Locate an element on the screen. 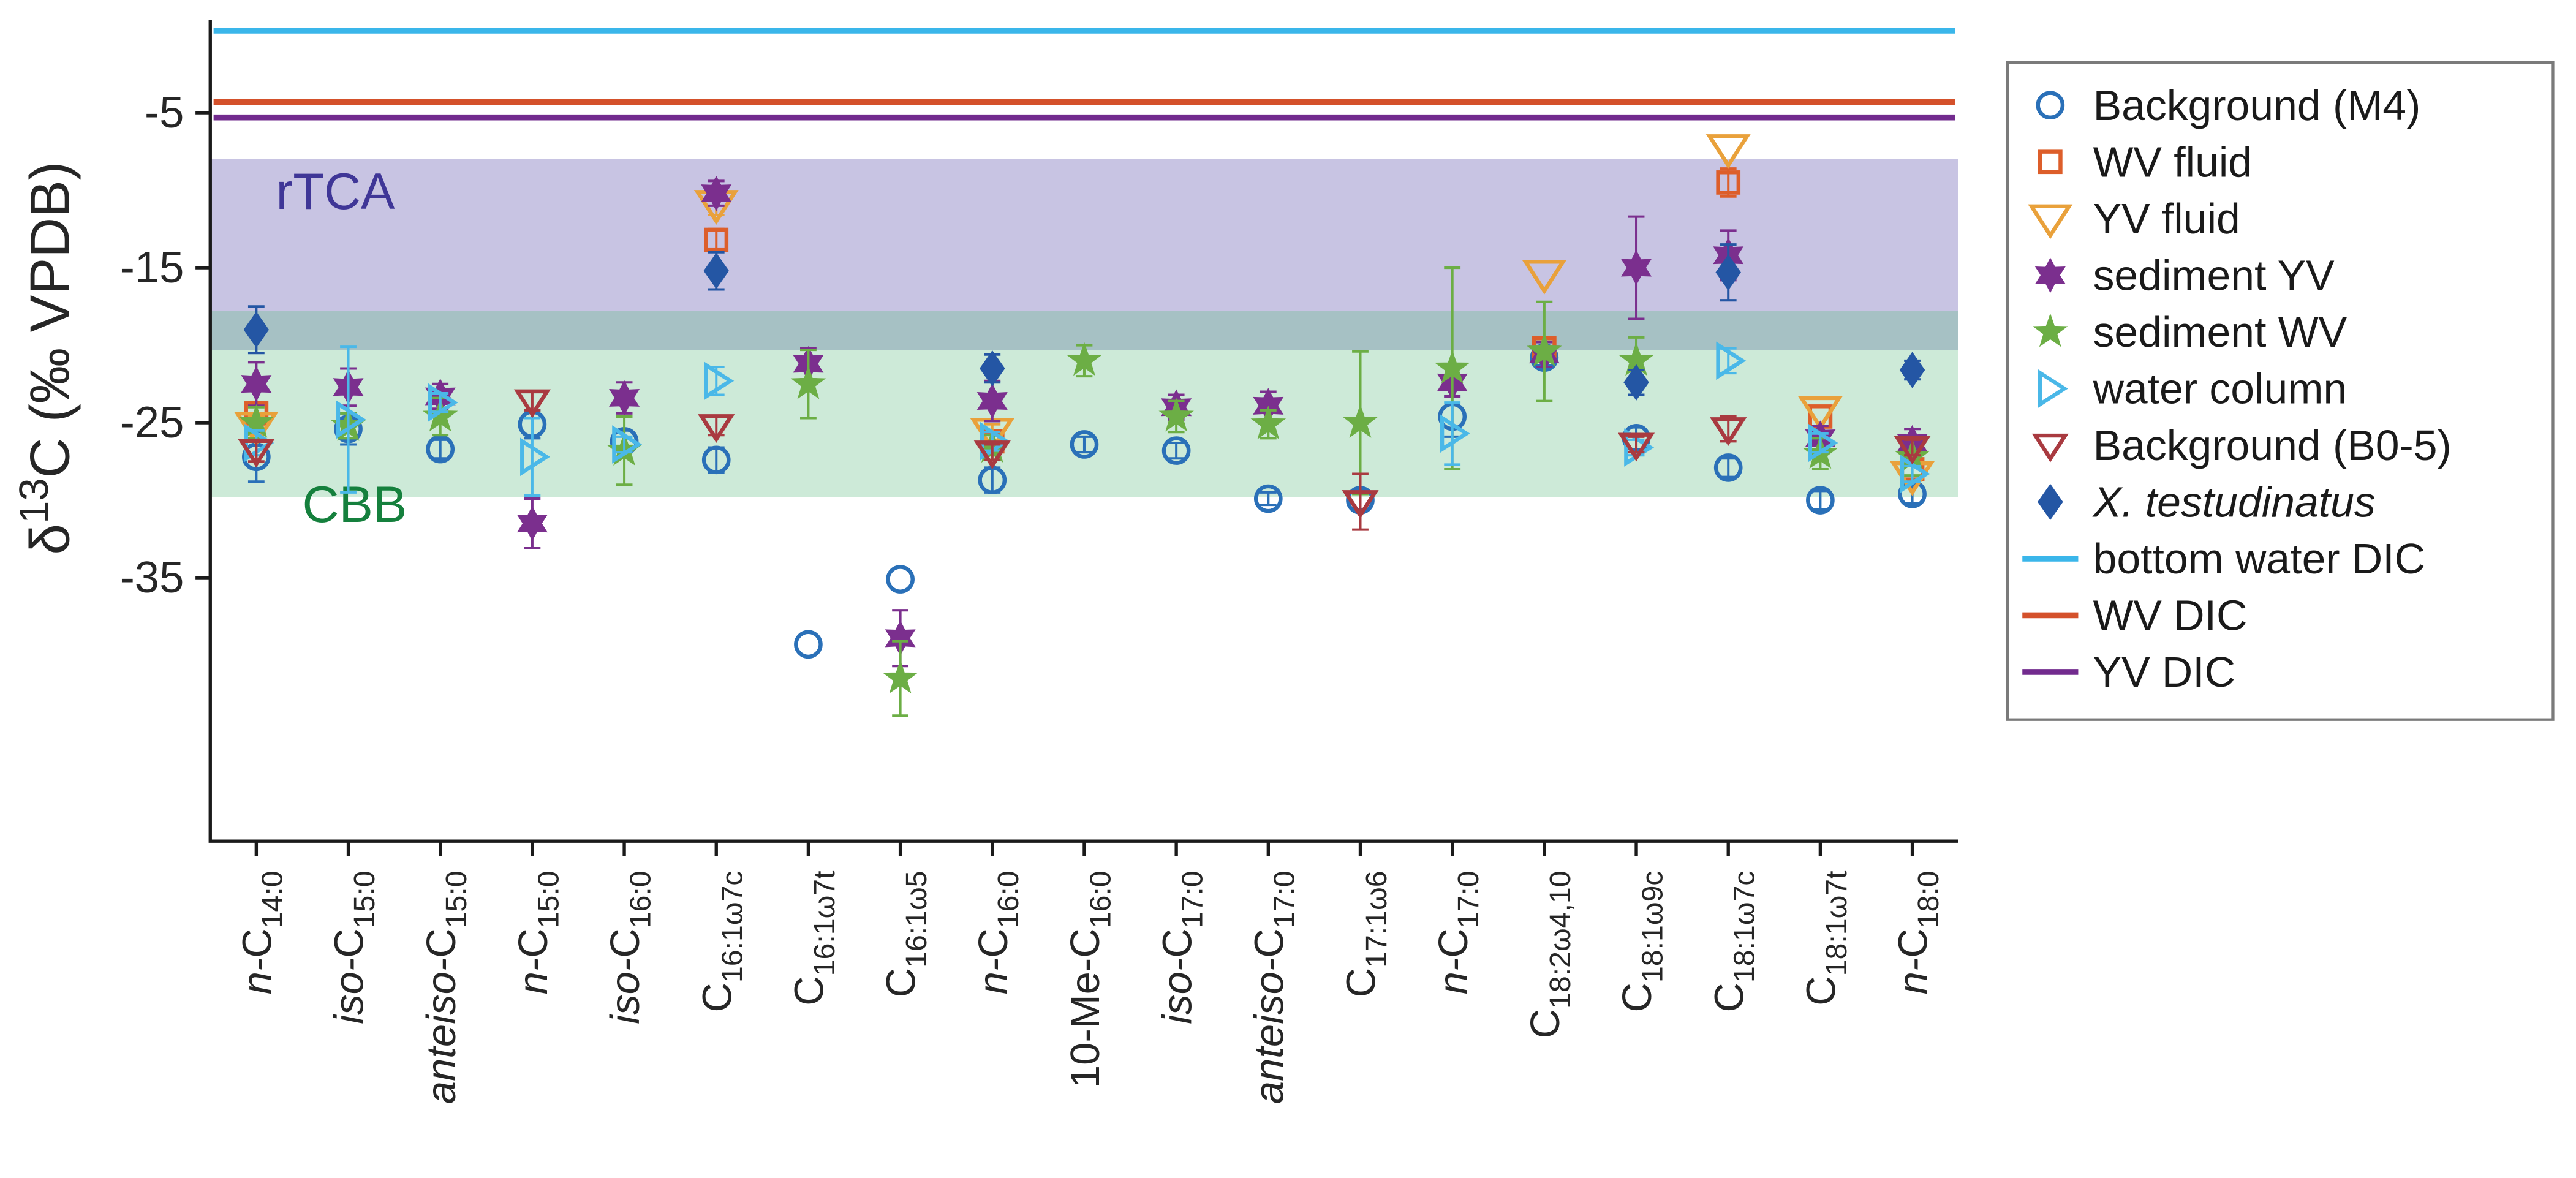  legend-item-yv-fluid: YV fluid is located at coordinates (2134, 219).